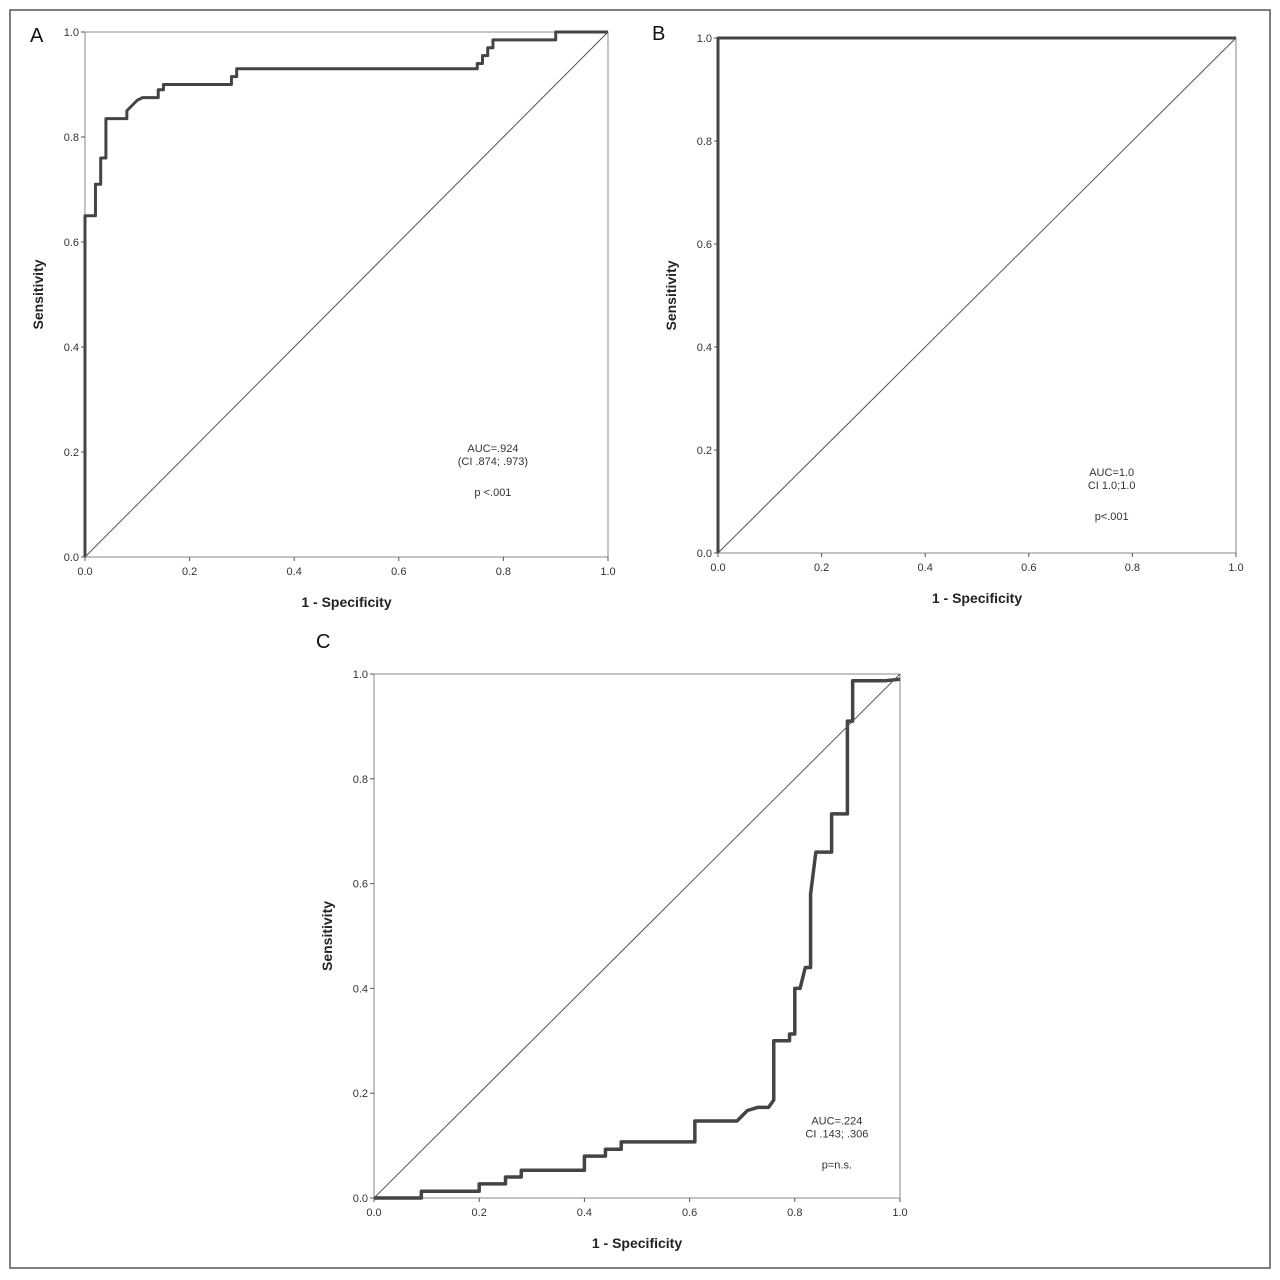 The image size is (1280, 1280). Describe the element at coordinates (37, 36) in the screenshot. I see `panel-label: A` at that location.